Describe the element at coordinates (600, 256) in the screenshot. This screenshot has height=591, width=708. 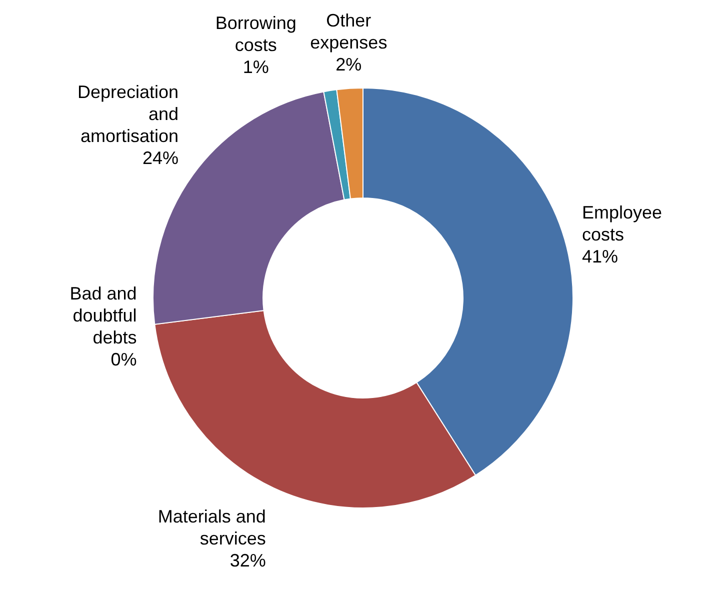
I see `data-label: 41%` at that location.